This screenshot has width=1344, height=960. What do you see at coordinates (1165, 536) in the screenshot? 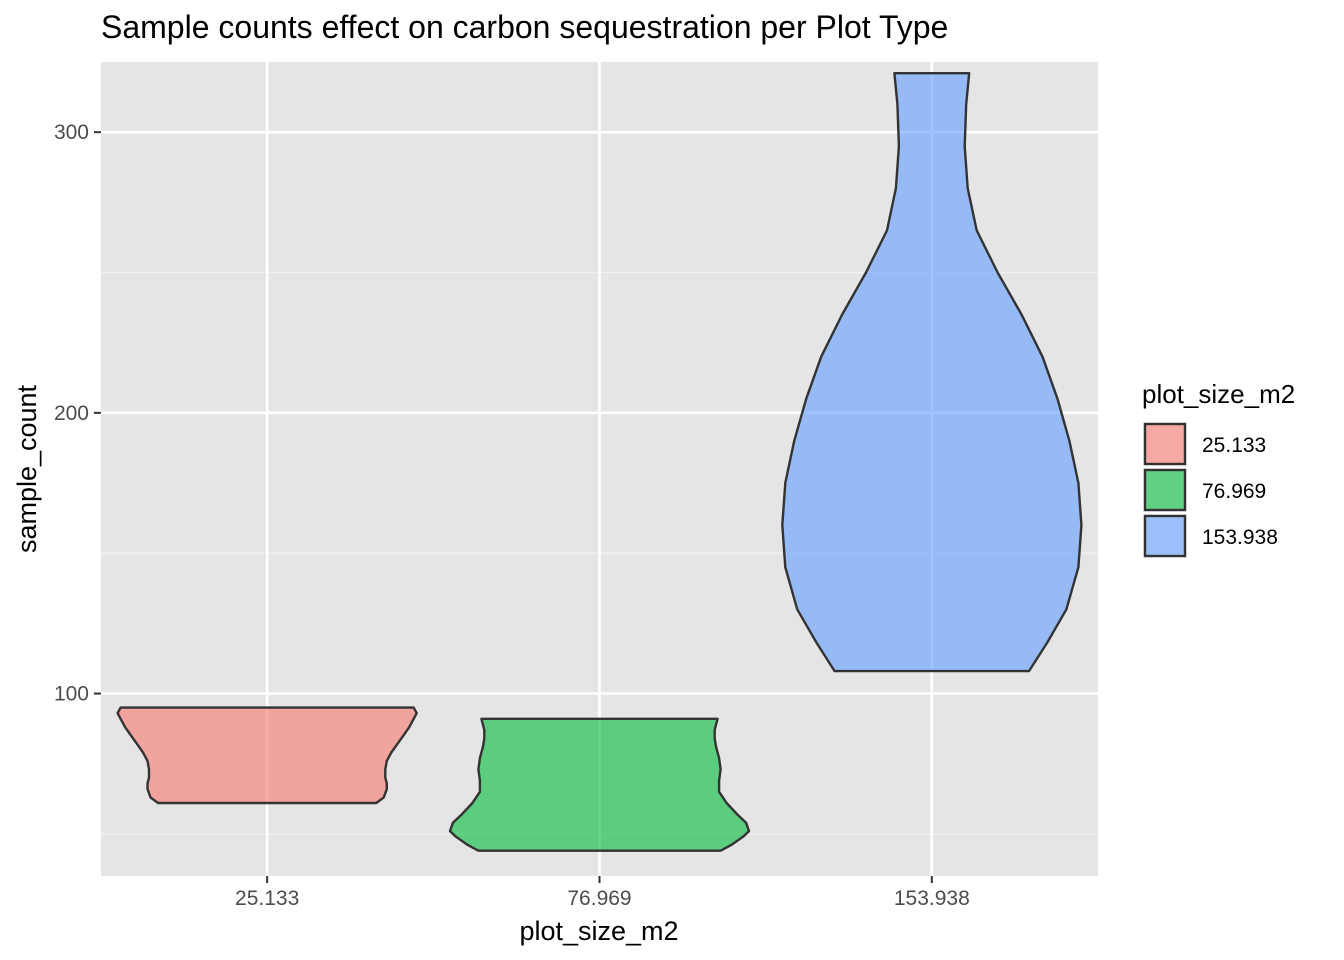
I see `legend-swatch-153.938` at bounding box center [1165, 536].